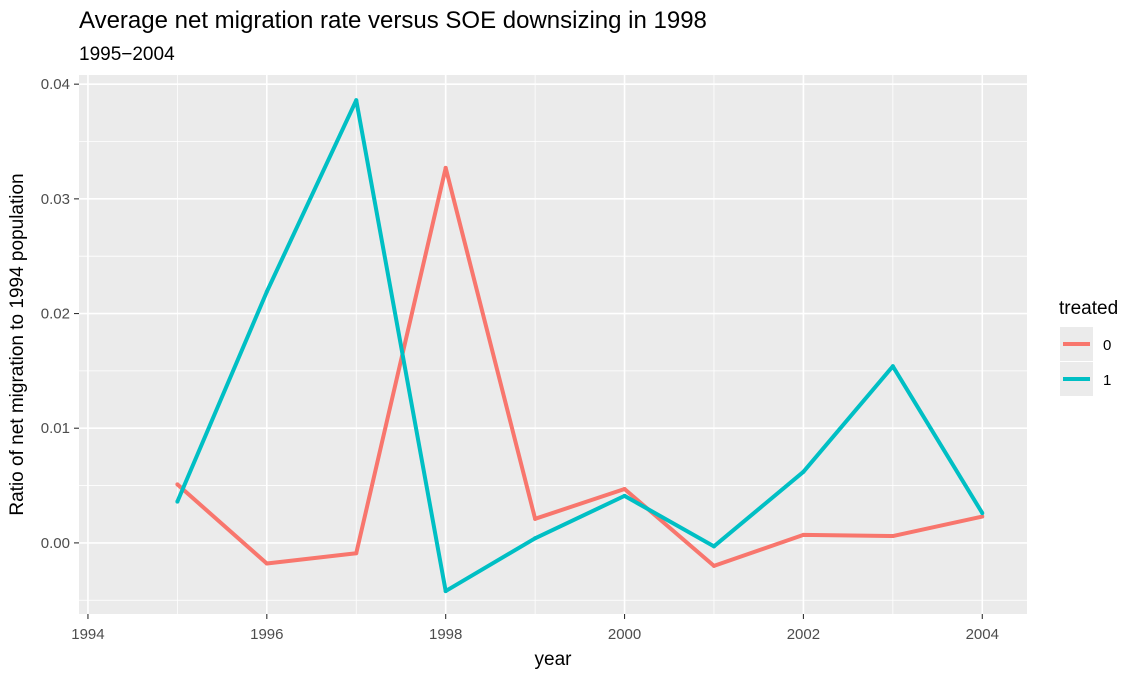 This screenshot has width=1139, height=674. I want to click on legend: treated 01, so click(1088, 347).